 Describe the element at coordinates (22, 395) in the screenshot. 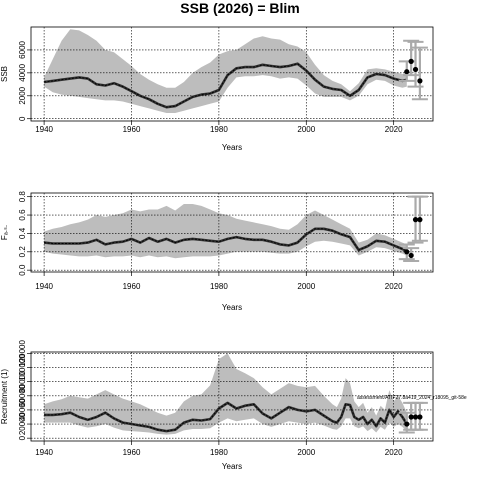

I see `y-tick-label: 60000` at that location.